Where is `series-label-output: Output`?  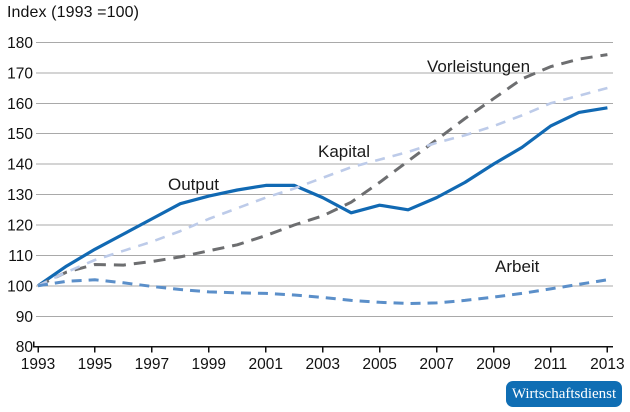
series-label-output: Output is located at coordinates (193, 184).